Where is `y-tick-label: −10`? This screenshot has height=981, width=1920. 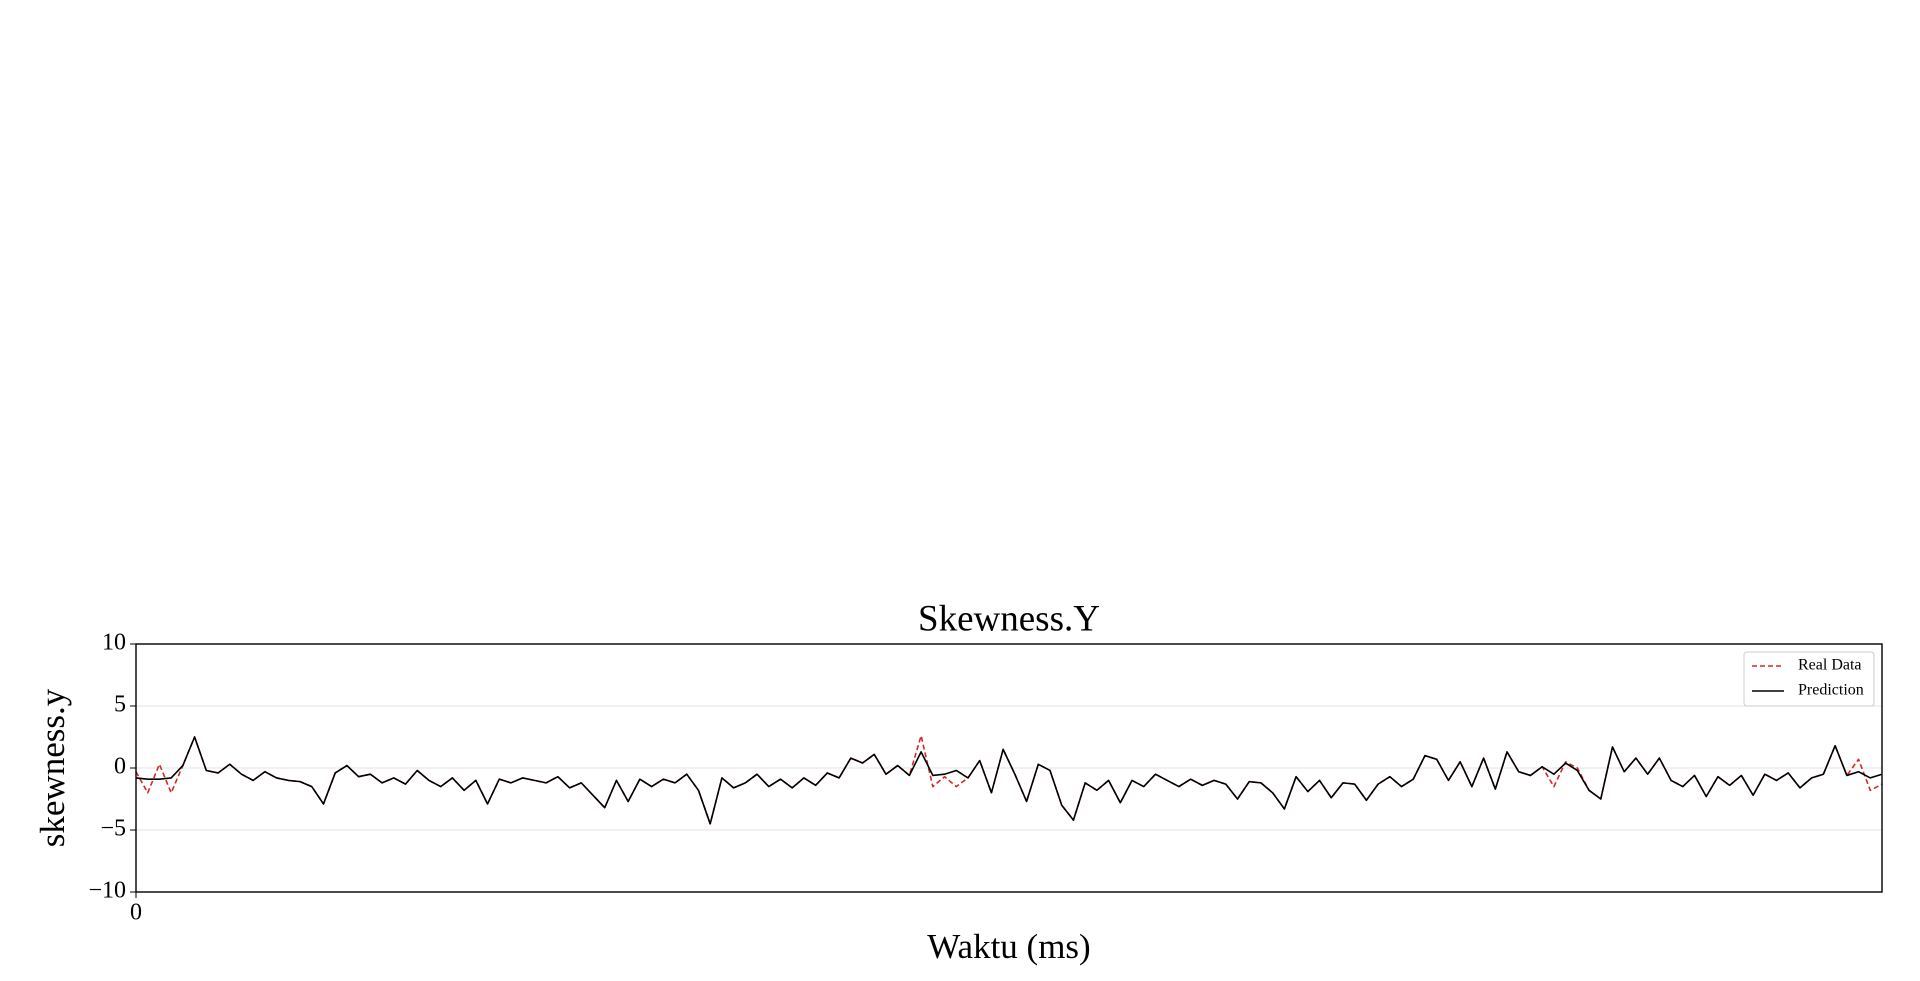
y-tick-label: −10 is located at coordinates (107, 891).